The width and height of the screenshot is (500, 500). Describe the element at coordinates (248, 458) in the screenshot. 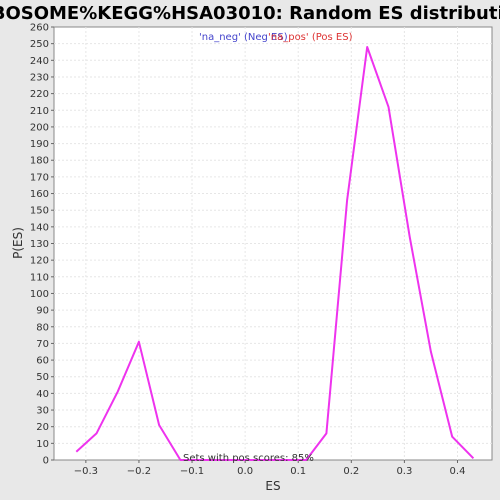

I see `pos-scores-annotation: Sets with pos scores: 85%` at that location.